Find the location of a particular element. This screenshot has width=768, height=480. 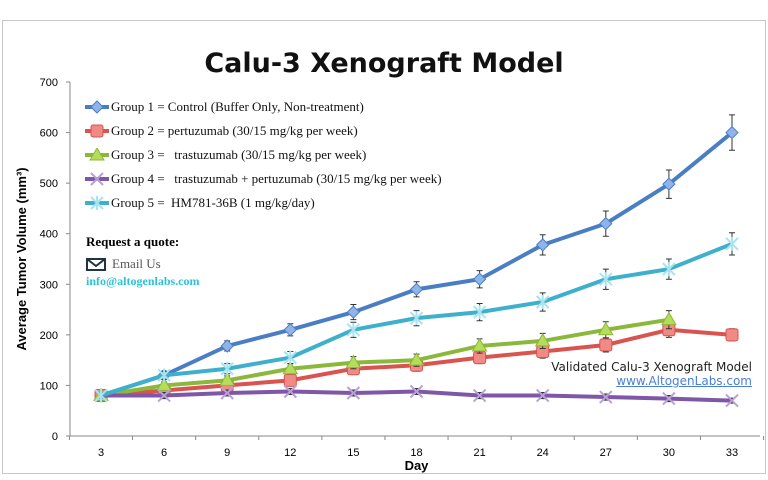

x-tick-label: 24 is located at coordinates (543, 453).